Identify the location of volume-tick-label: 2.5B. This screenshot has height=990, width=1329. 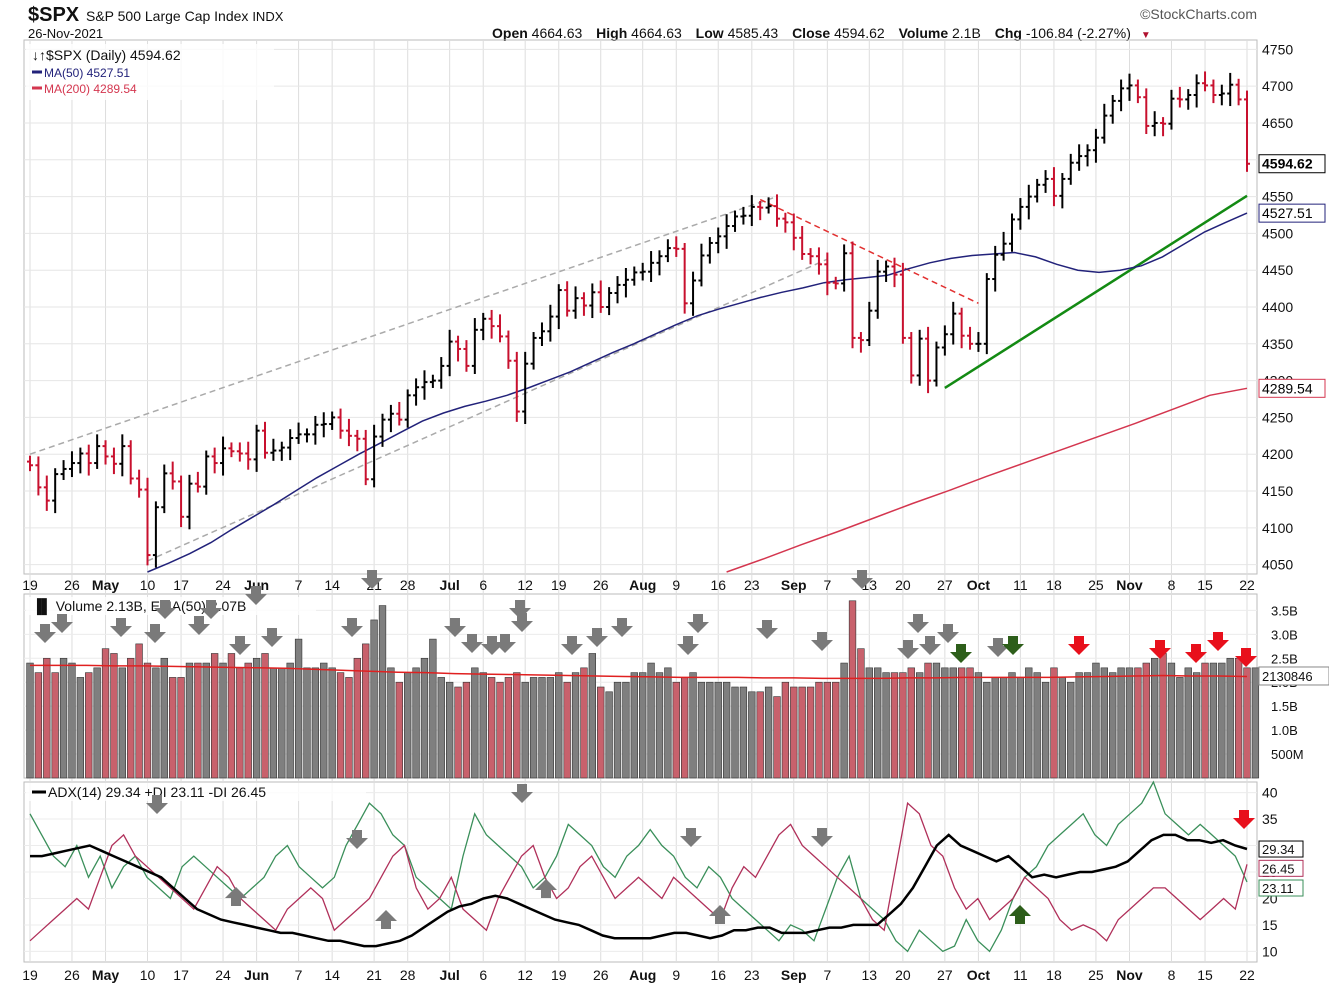
(1284, 658).